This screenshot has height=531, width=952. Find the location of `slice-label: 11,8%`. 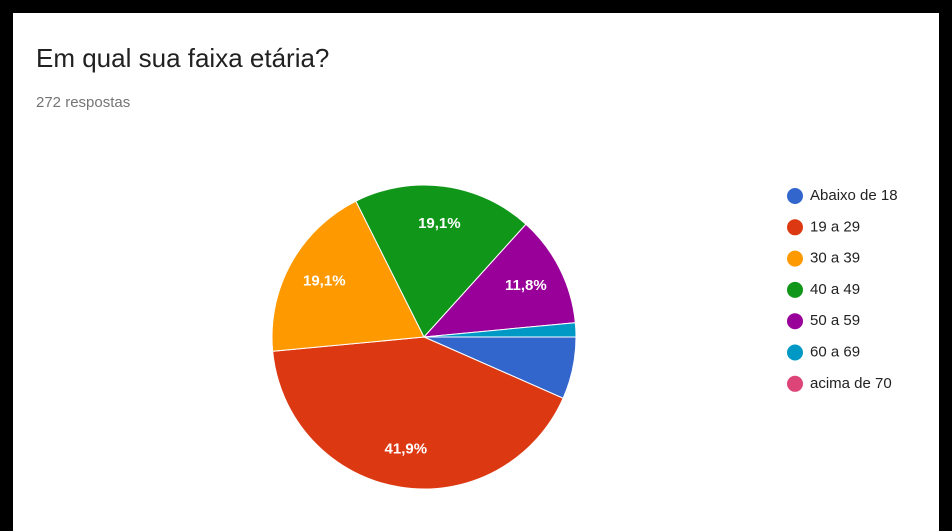

slice-label: 11,8% is located at coordinates (526, 285).